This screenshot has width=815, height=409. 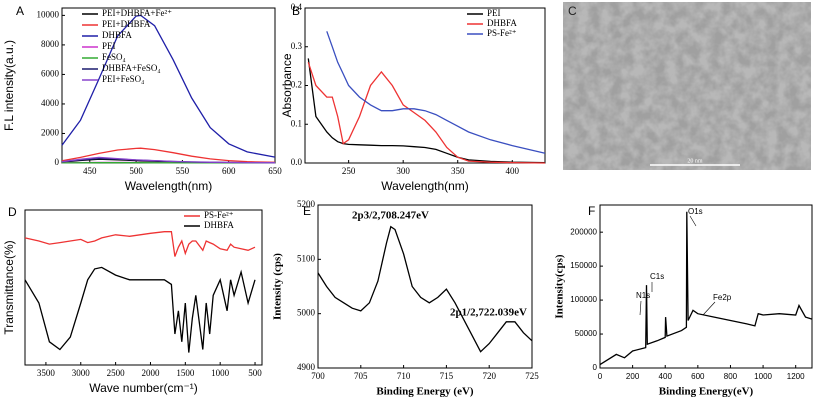 What do you see at coordinates (390, 216) in the screenshot?
I see `annotation: 2p3/2,708.247eV` at bounding box center [390, 216].